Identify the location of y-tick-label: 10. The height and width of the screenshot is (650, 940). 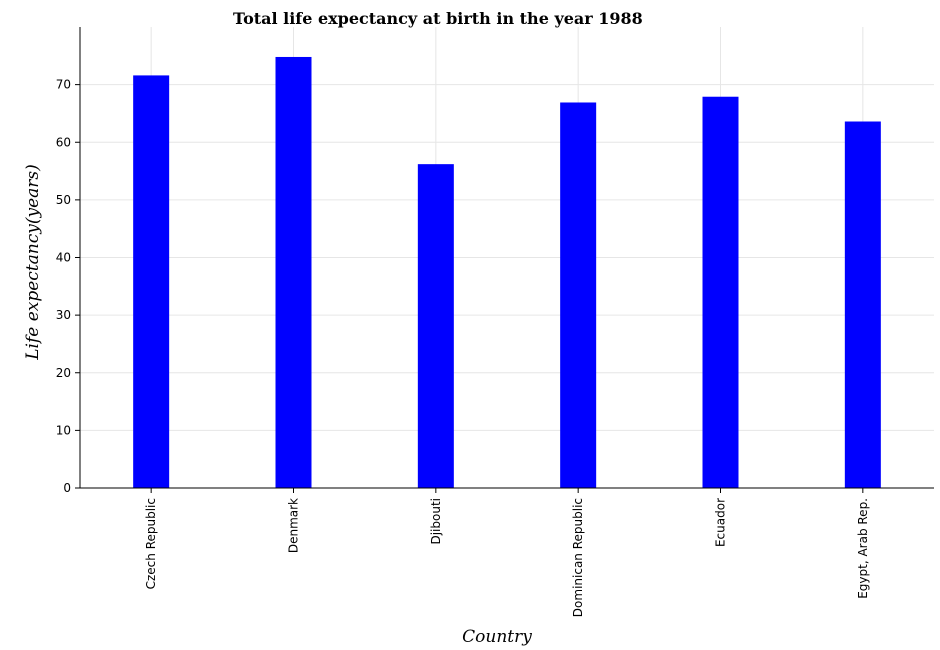
(63, 430).